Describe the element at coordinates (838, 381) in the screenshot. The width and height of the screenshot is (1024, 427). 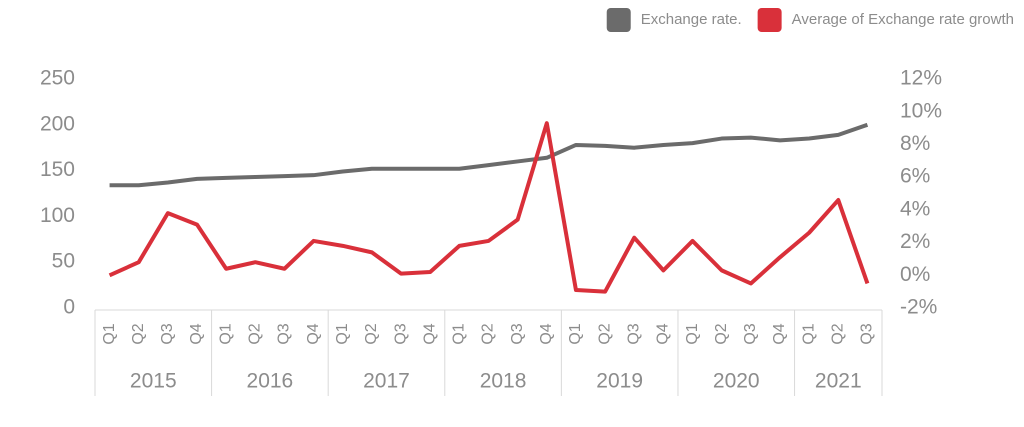
I see `x-group-label: 2021` at that location.